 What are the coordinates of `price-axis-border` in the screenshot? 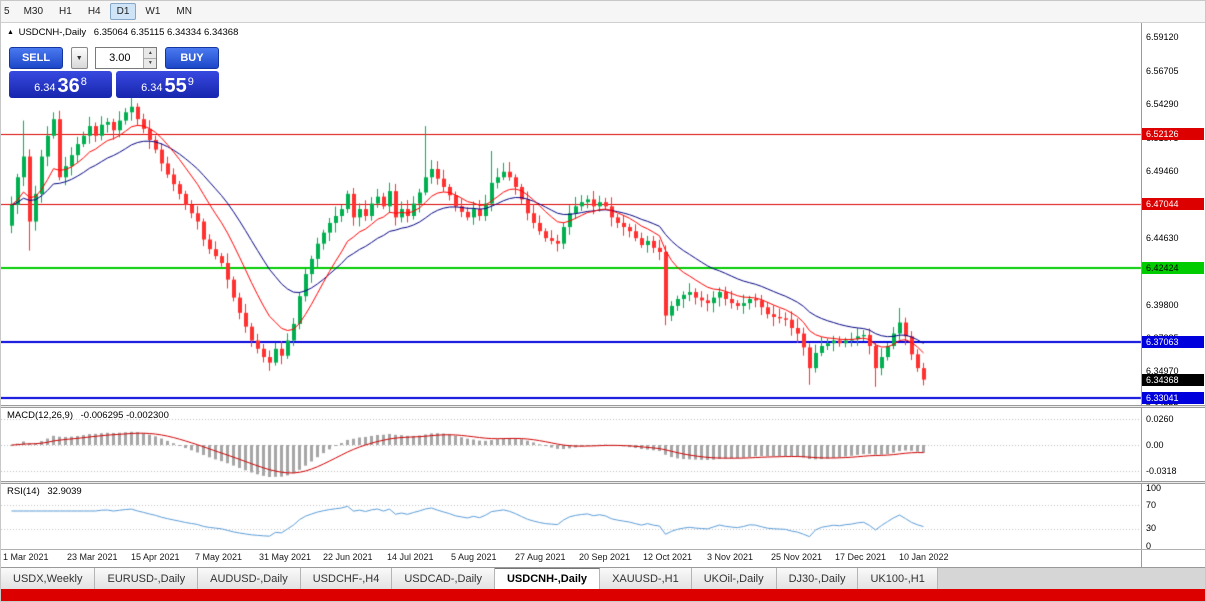 It's located at (1141, 295).